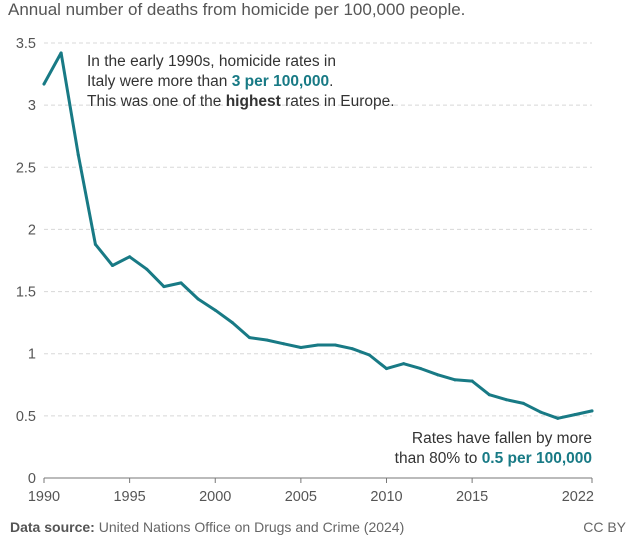 The width and height of the screenshot is (638, 549). I want to click on x-tick-label: 1995, so click(129, 497).